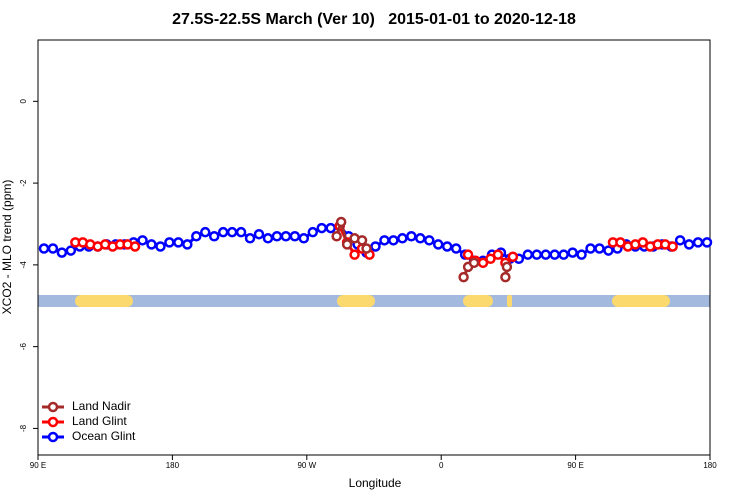  Describe the element at coordinates (23, 183) in the screenshot. I see `y-tick-label: -2` at that location.